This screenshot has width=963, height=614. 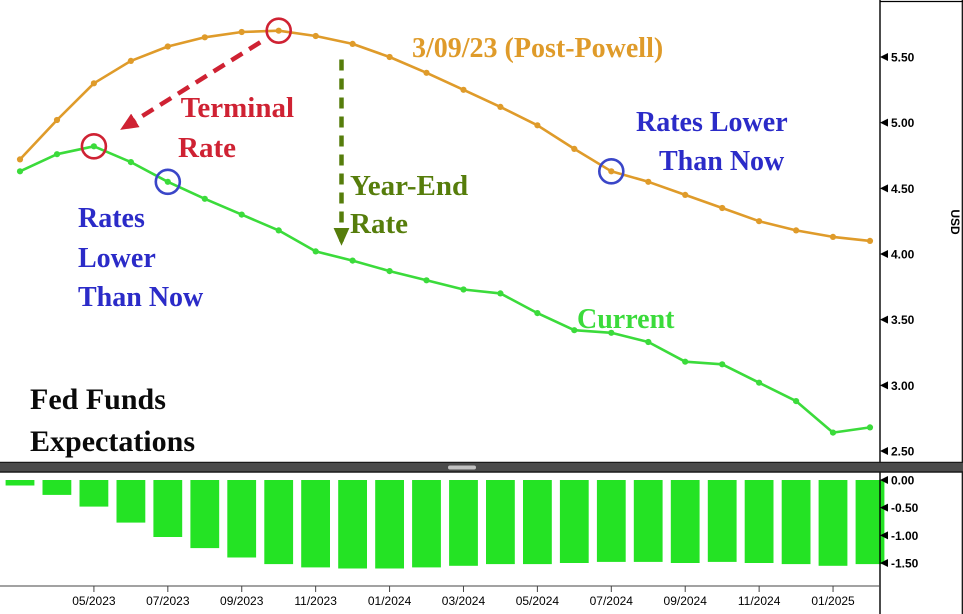 I want to click on x-tick-label: 09/2023, so click(x=242, y=601).